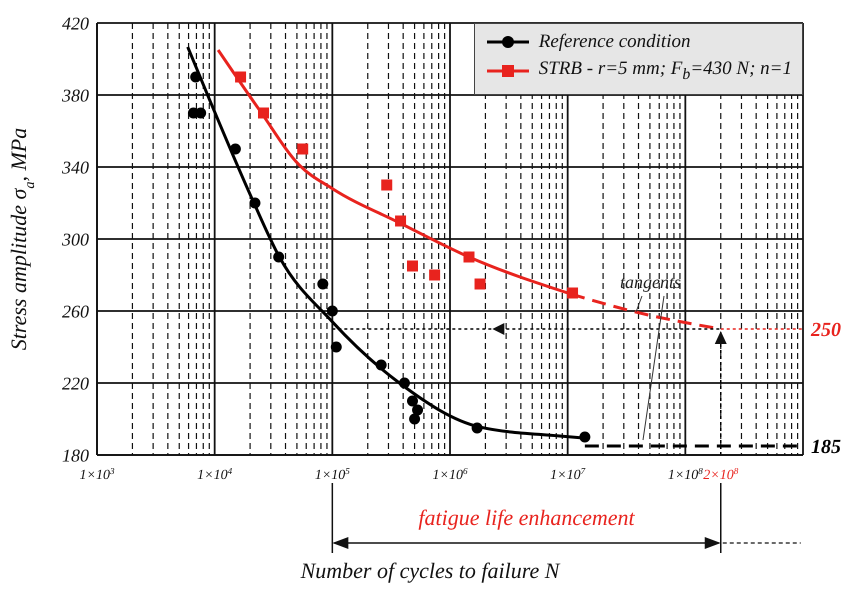  Describe the element at coordinates (75, 95) in the screenshot. I see `y-tick-label: 380` at that location.